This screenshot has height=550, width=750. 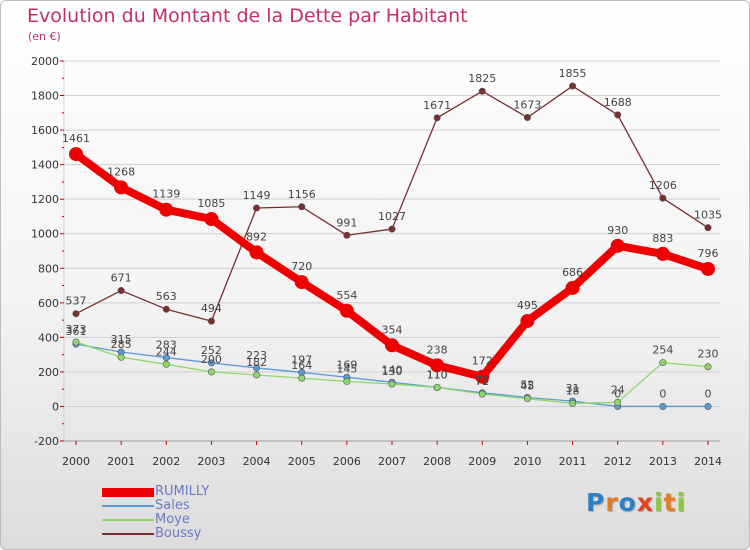 What do you see at coordinates (45, 234) in the screenshot?
I see `y-tick-label: 1000` at bounding box center [45, 234].